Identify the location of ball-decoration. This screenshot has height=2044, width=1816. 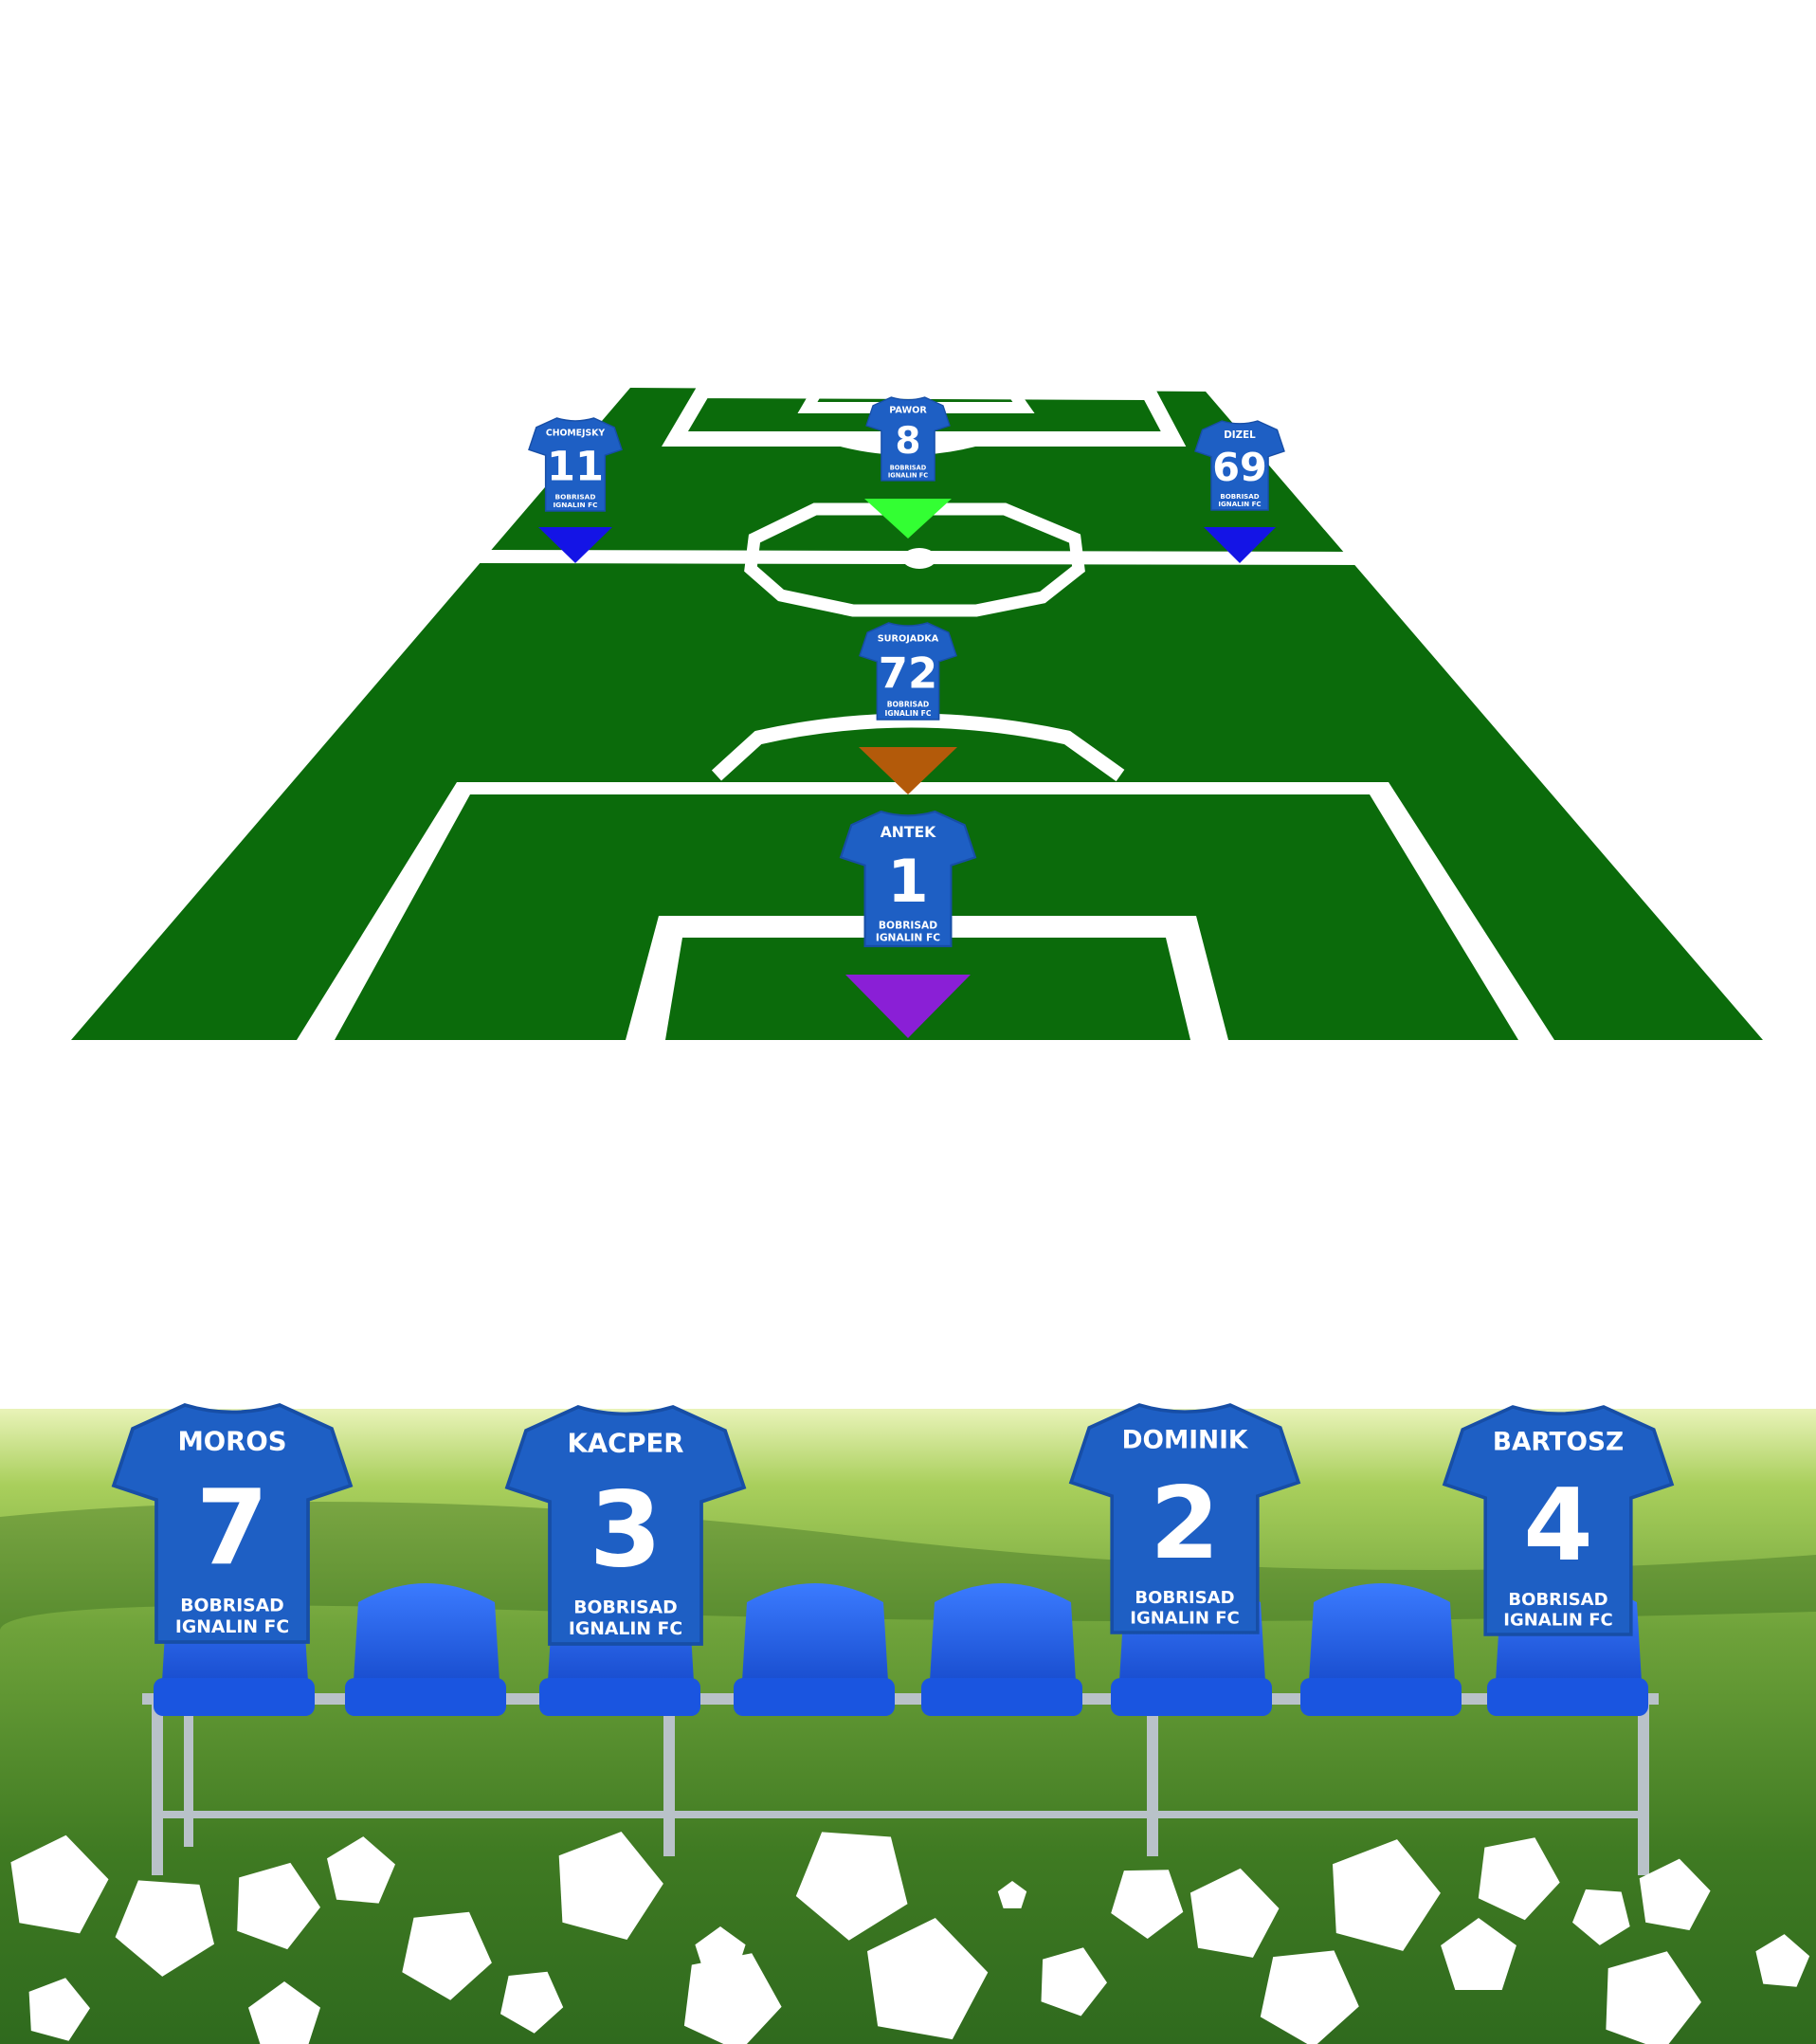
(910, 1938).